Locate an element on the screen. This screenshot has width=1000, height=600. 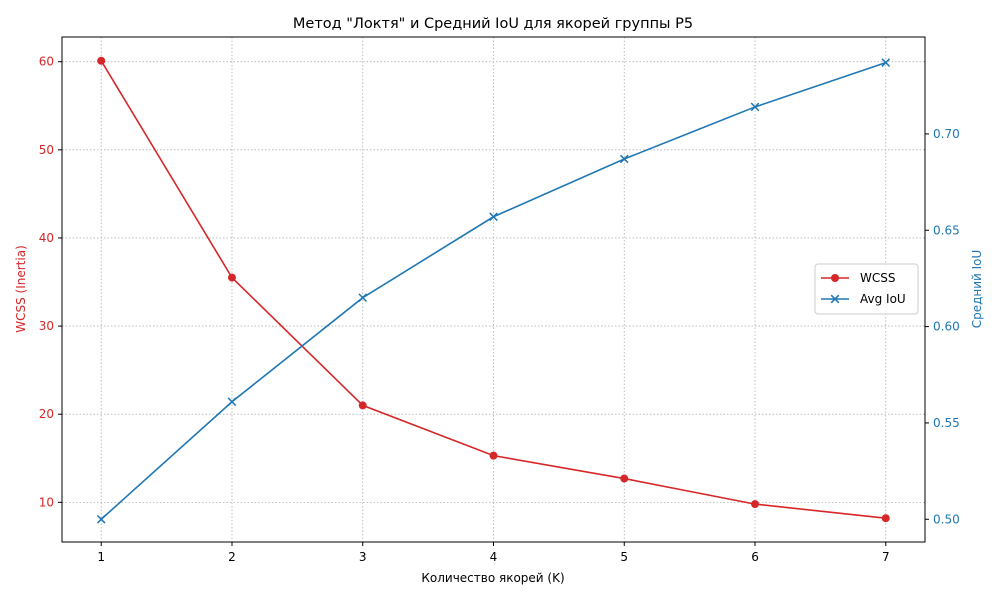
x-tick-label: 3 is located at coordinates (363, 557).